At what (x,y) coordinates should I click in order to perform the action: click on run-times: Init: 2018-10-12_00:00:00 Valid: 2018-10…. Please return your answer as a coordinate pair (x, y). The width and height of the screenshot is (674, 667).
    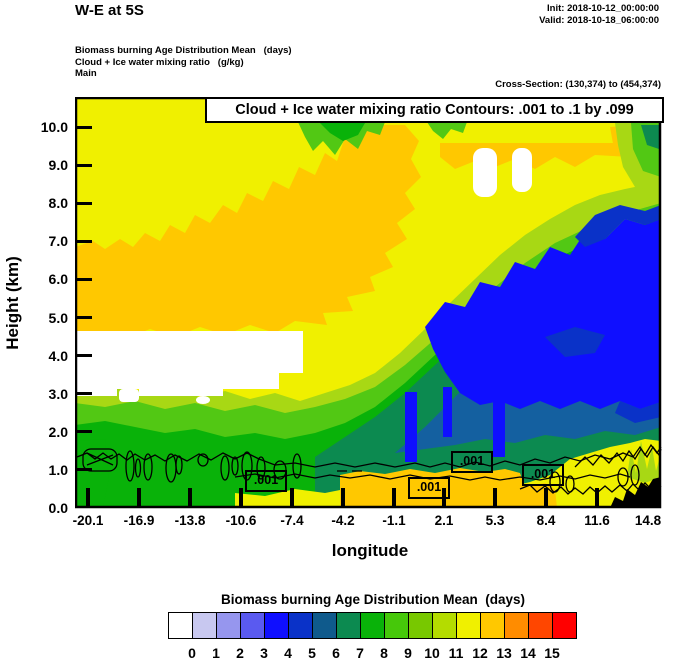
    Looking at the image, I should click on (599, 15).